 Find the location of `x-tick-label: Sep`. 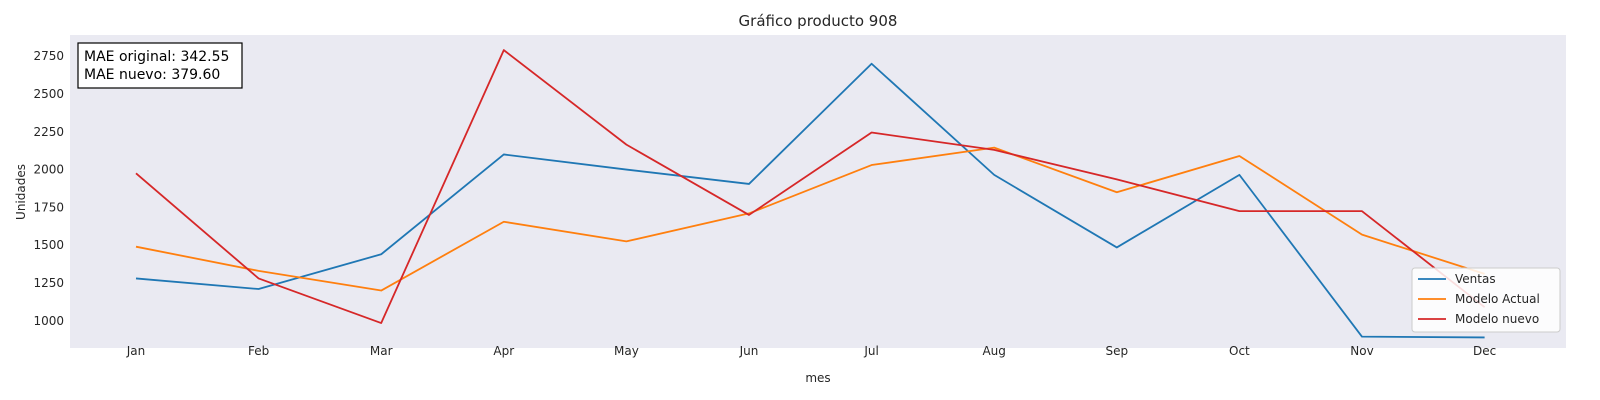

x-tick-label: Sep is located at coordinates (1116, 351).